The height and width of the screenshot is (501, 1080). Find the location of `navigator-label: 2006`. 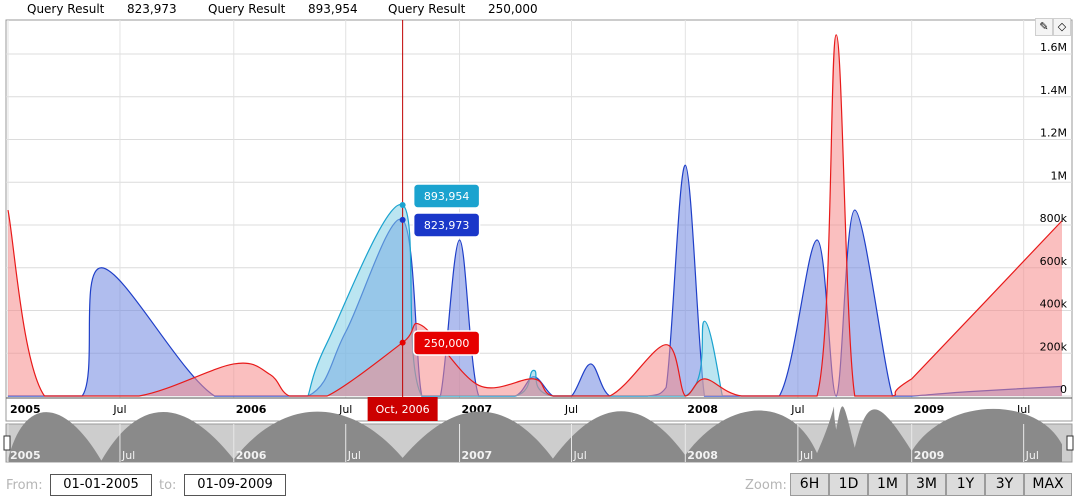

navigator-label: 2006 is located at coordinates (251, 455).